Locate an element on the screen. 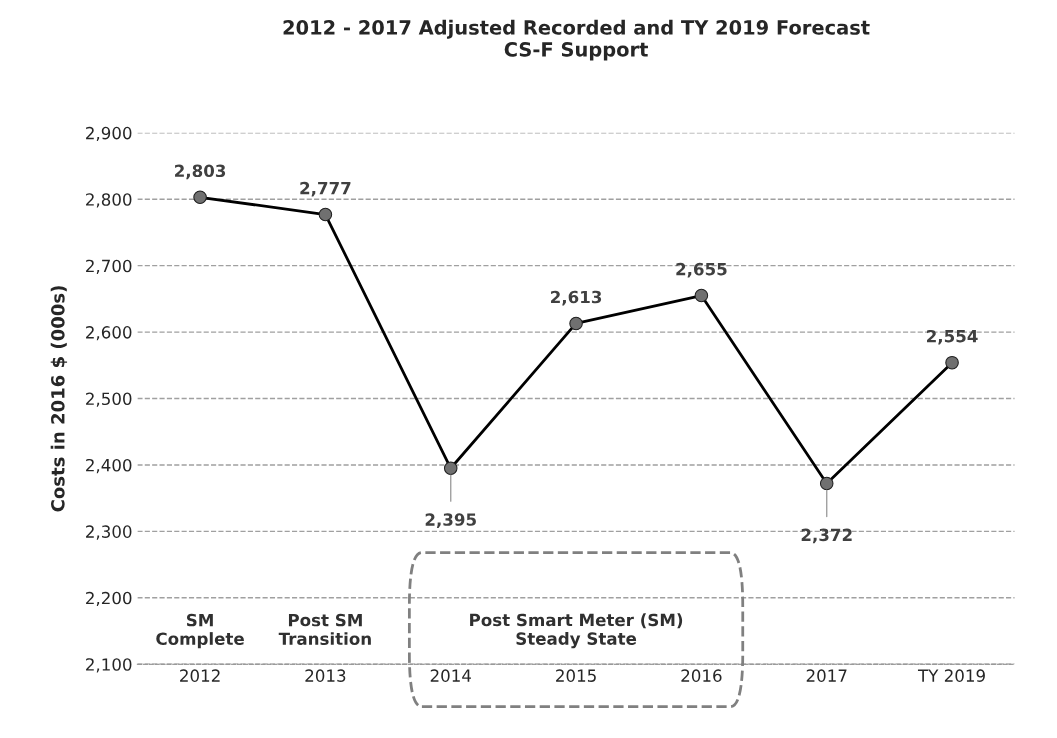  x-tick-label: 2012 is located at coordinates (200, 675).